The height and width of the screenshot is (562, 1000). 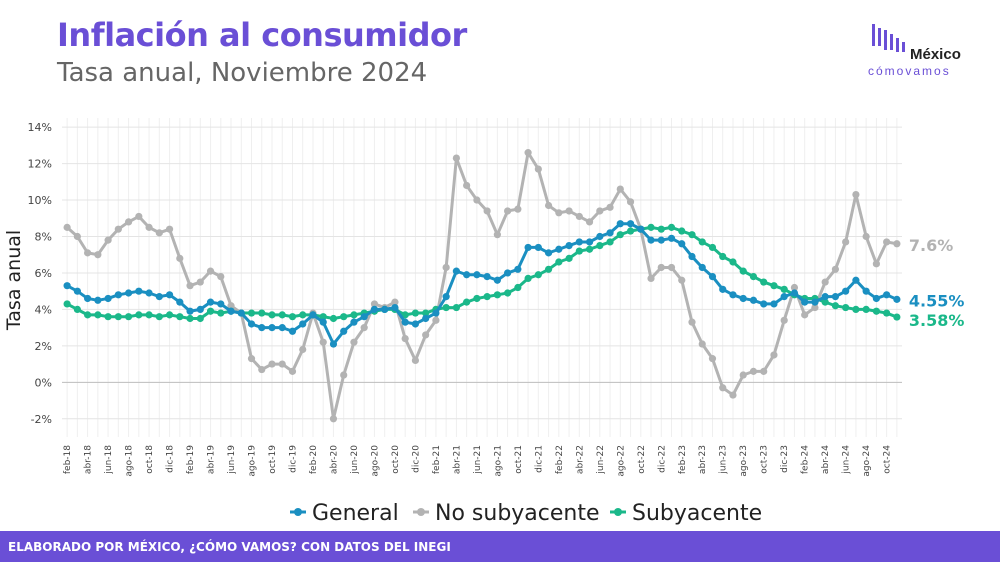 I want to click on x-tick-label: dic-22, so click(x=662, y=459).